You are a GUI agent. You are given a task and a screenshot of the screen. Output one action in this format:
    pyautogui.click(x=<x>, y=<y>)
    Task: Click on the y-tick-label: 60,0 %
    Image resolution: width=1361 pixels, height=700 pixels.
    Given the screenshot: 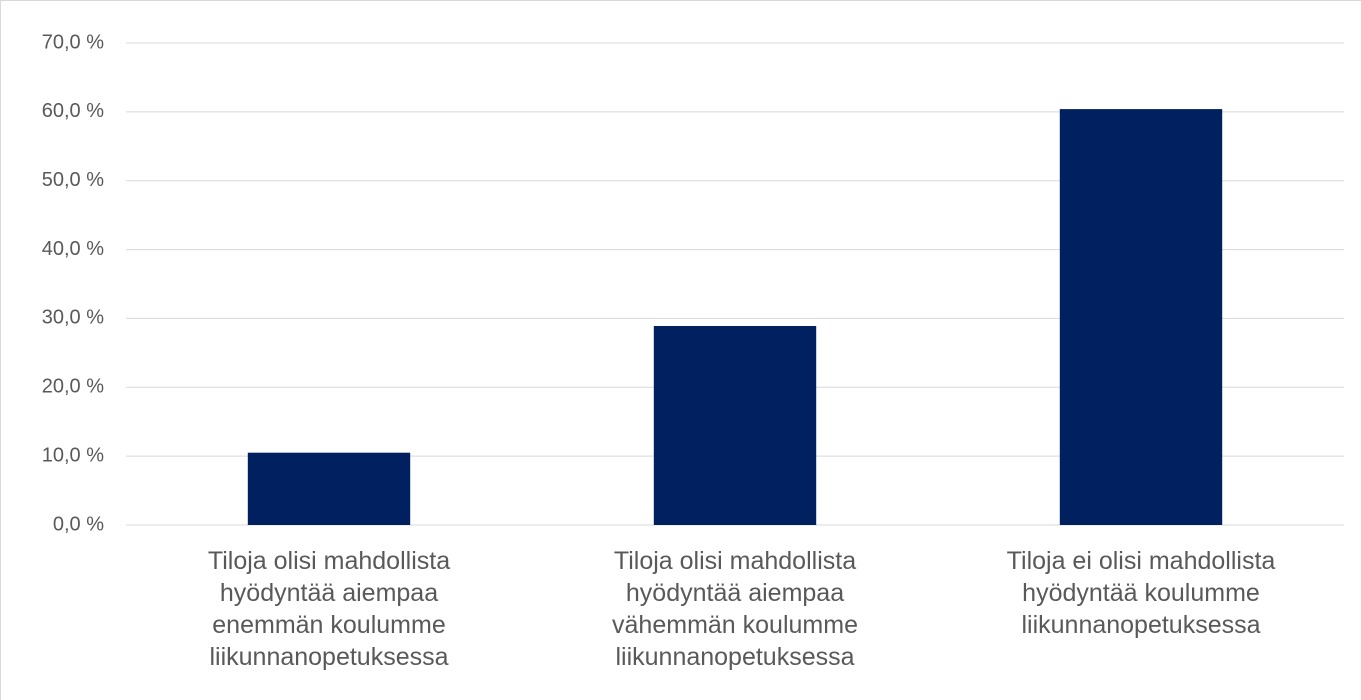 What is the action you would take?
    pyautogui.click(x=73, y=111)
    